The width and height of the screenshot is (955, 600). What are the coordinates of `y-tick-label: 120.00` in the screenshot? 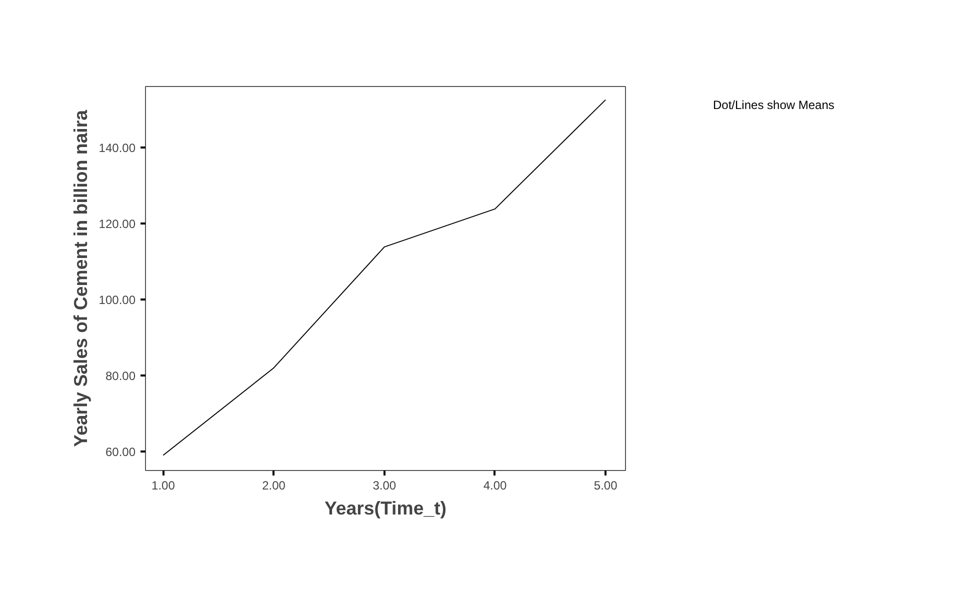 It's located at (117, 223).